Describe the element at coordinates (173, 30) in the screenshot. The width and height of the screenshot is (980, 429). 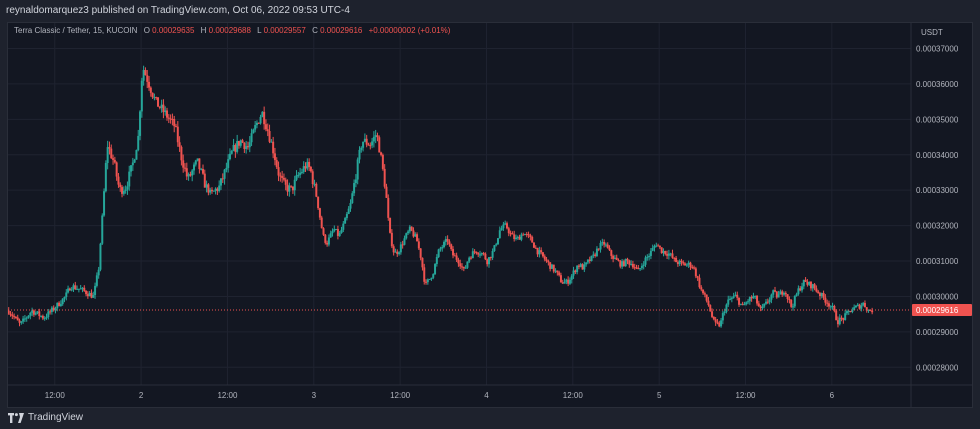
I see `open-value: 0.00029635` at that location.